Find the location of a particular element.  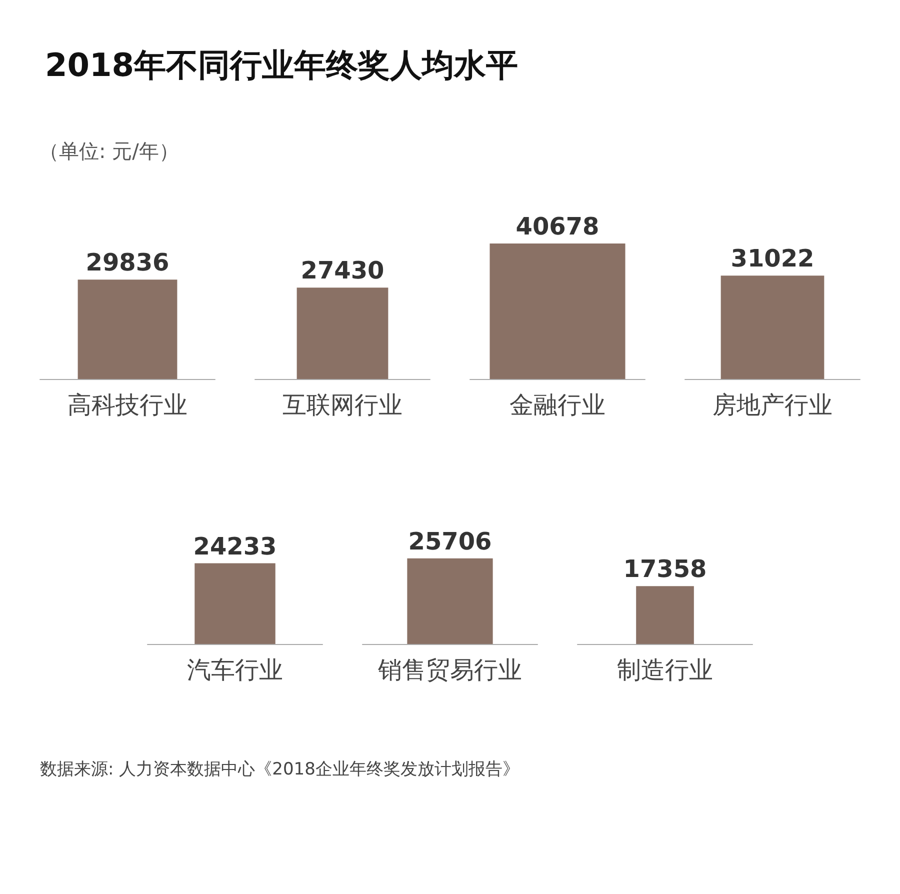

x-tick-label: 房地产行业 is located at coordinates (772, 405).